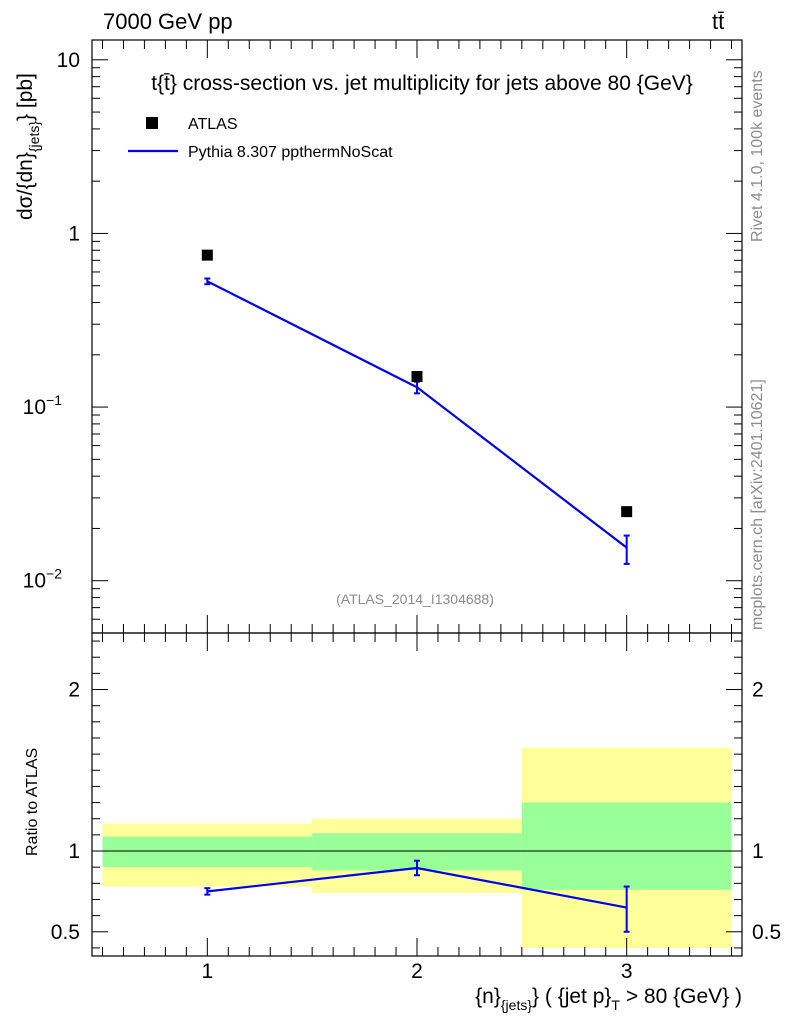  What do you see at coordinates (766, 932) in the screenshot?
I see `ratio-y-tick-label-right: 0.5` at bounding box center [766, 932].